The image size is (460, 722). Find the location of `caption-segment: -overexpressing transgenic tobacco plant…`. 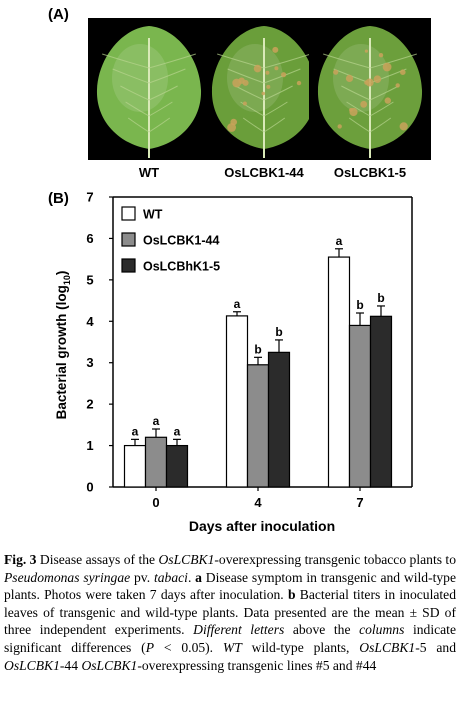

caption-segment: -overexpressing transgenic tobacco plant… is located at coordinates (335, 559).